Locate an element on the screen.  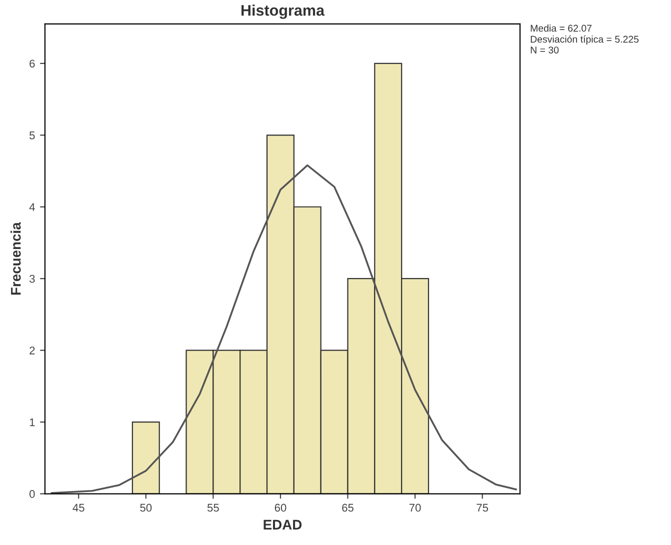
x-tick-label: 50 is located at coordinates (146, 508).